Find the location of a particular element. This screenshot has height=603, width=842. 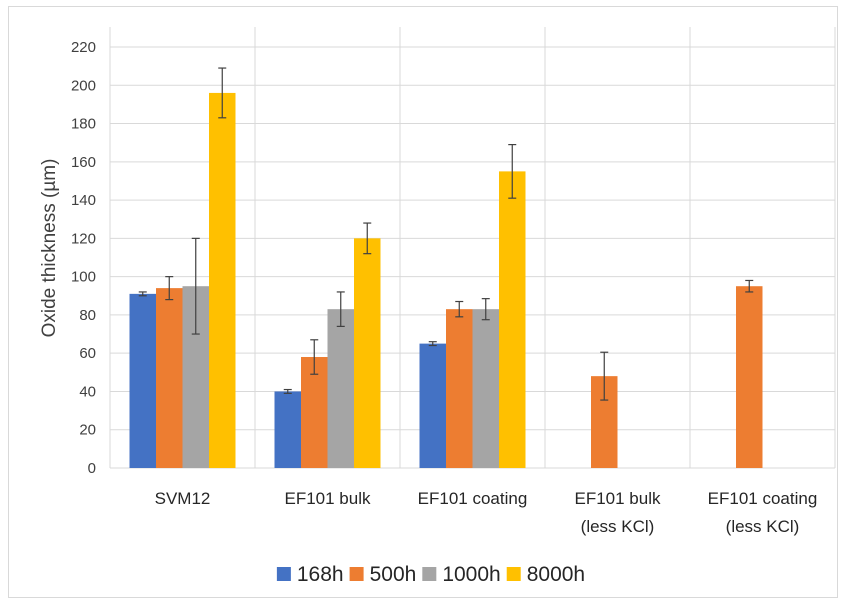

legend-label: 8000h is located at coordinates (556, 574).